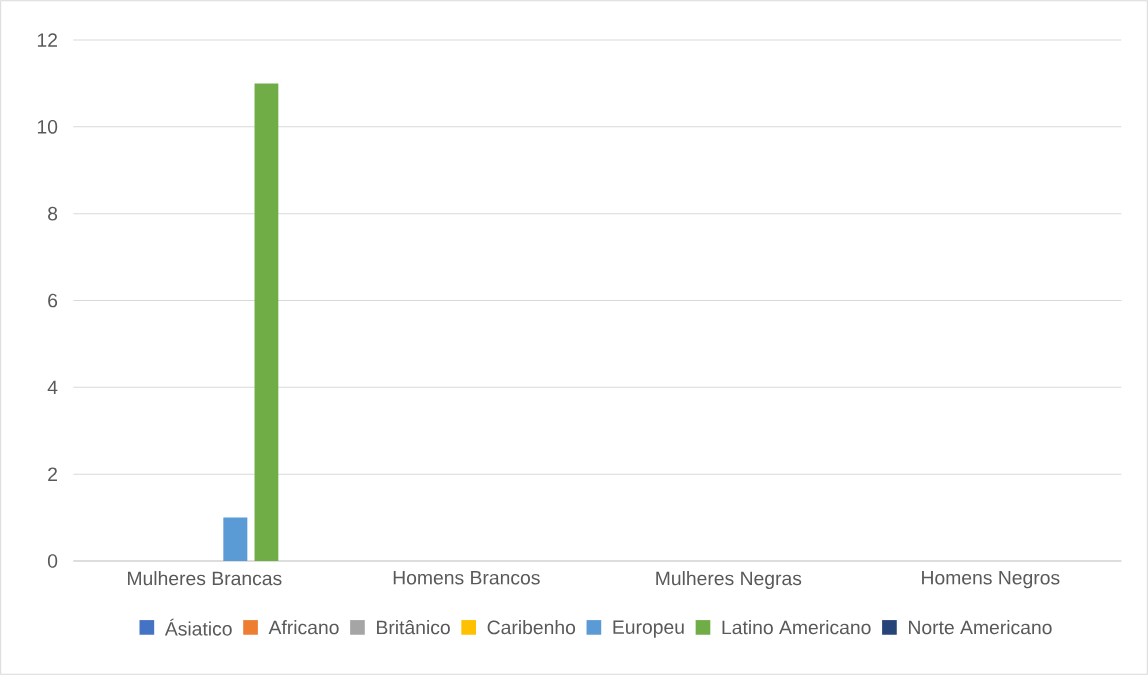  Describe the element at coordinates (52, 561) in the screenshot. I see `y-tick-label: 0` at that location.